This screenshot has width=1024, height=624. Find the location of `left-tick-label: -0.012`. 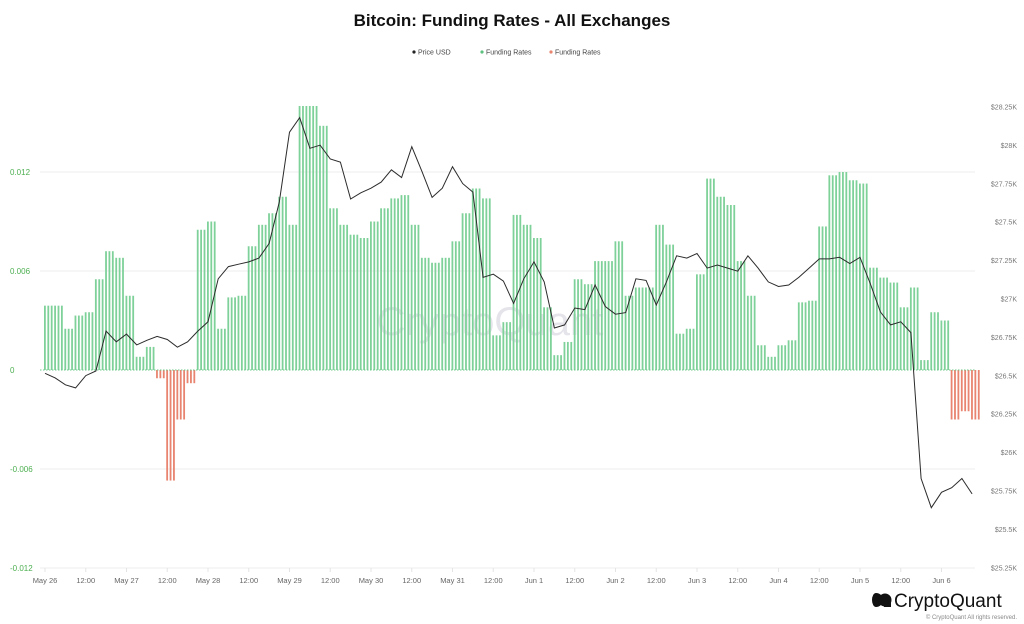

left-tick-label: -0.012 is located at coordinates (21, 568).